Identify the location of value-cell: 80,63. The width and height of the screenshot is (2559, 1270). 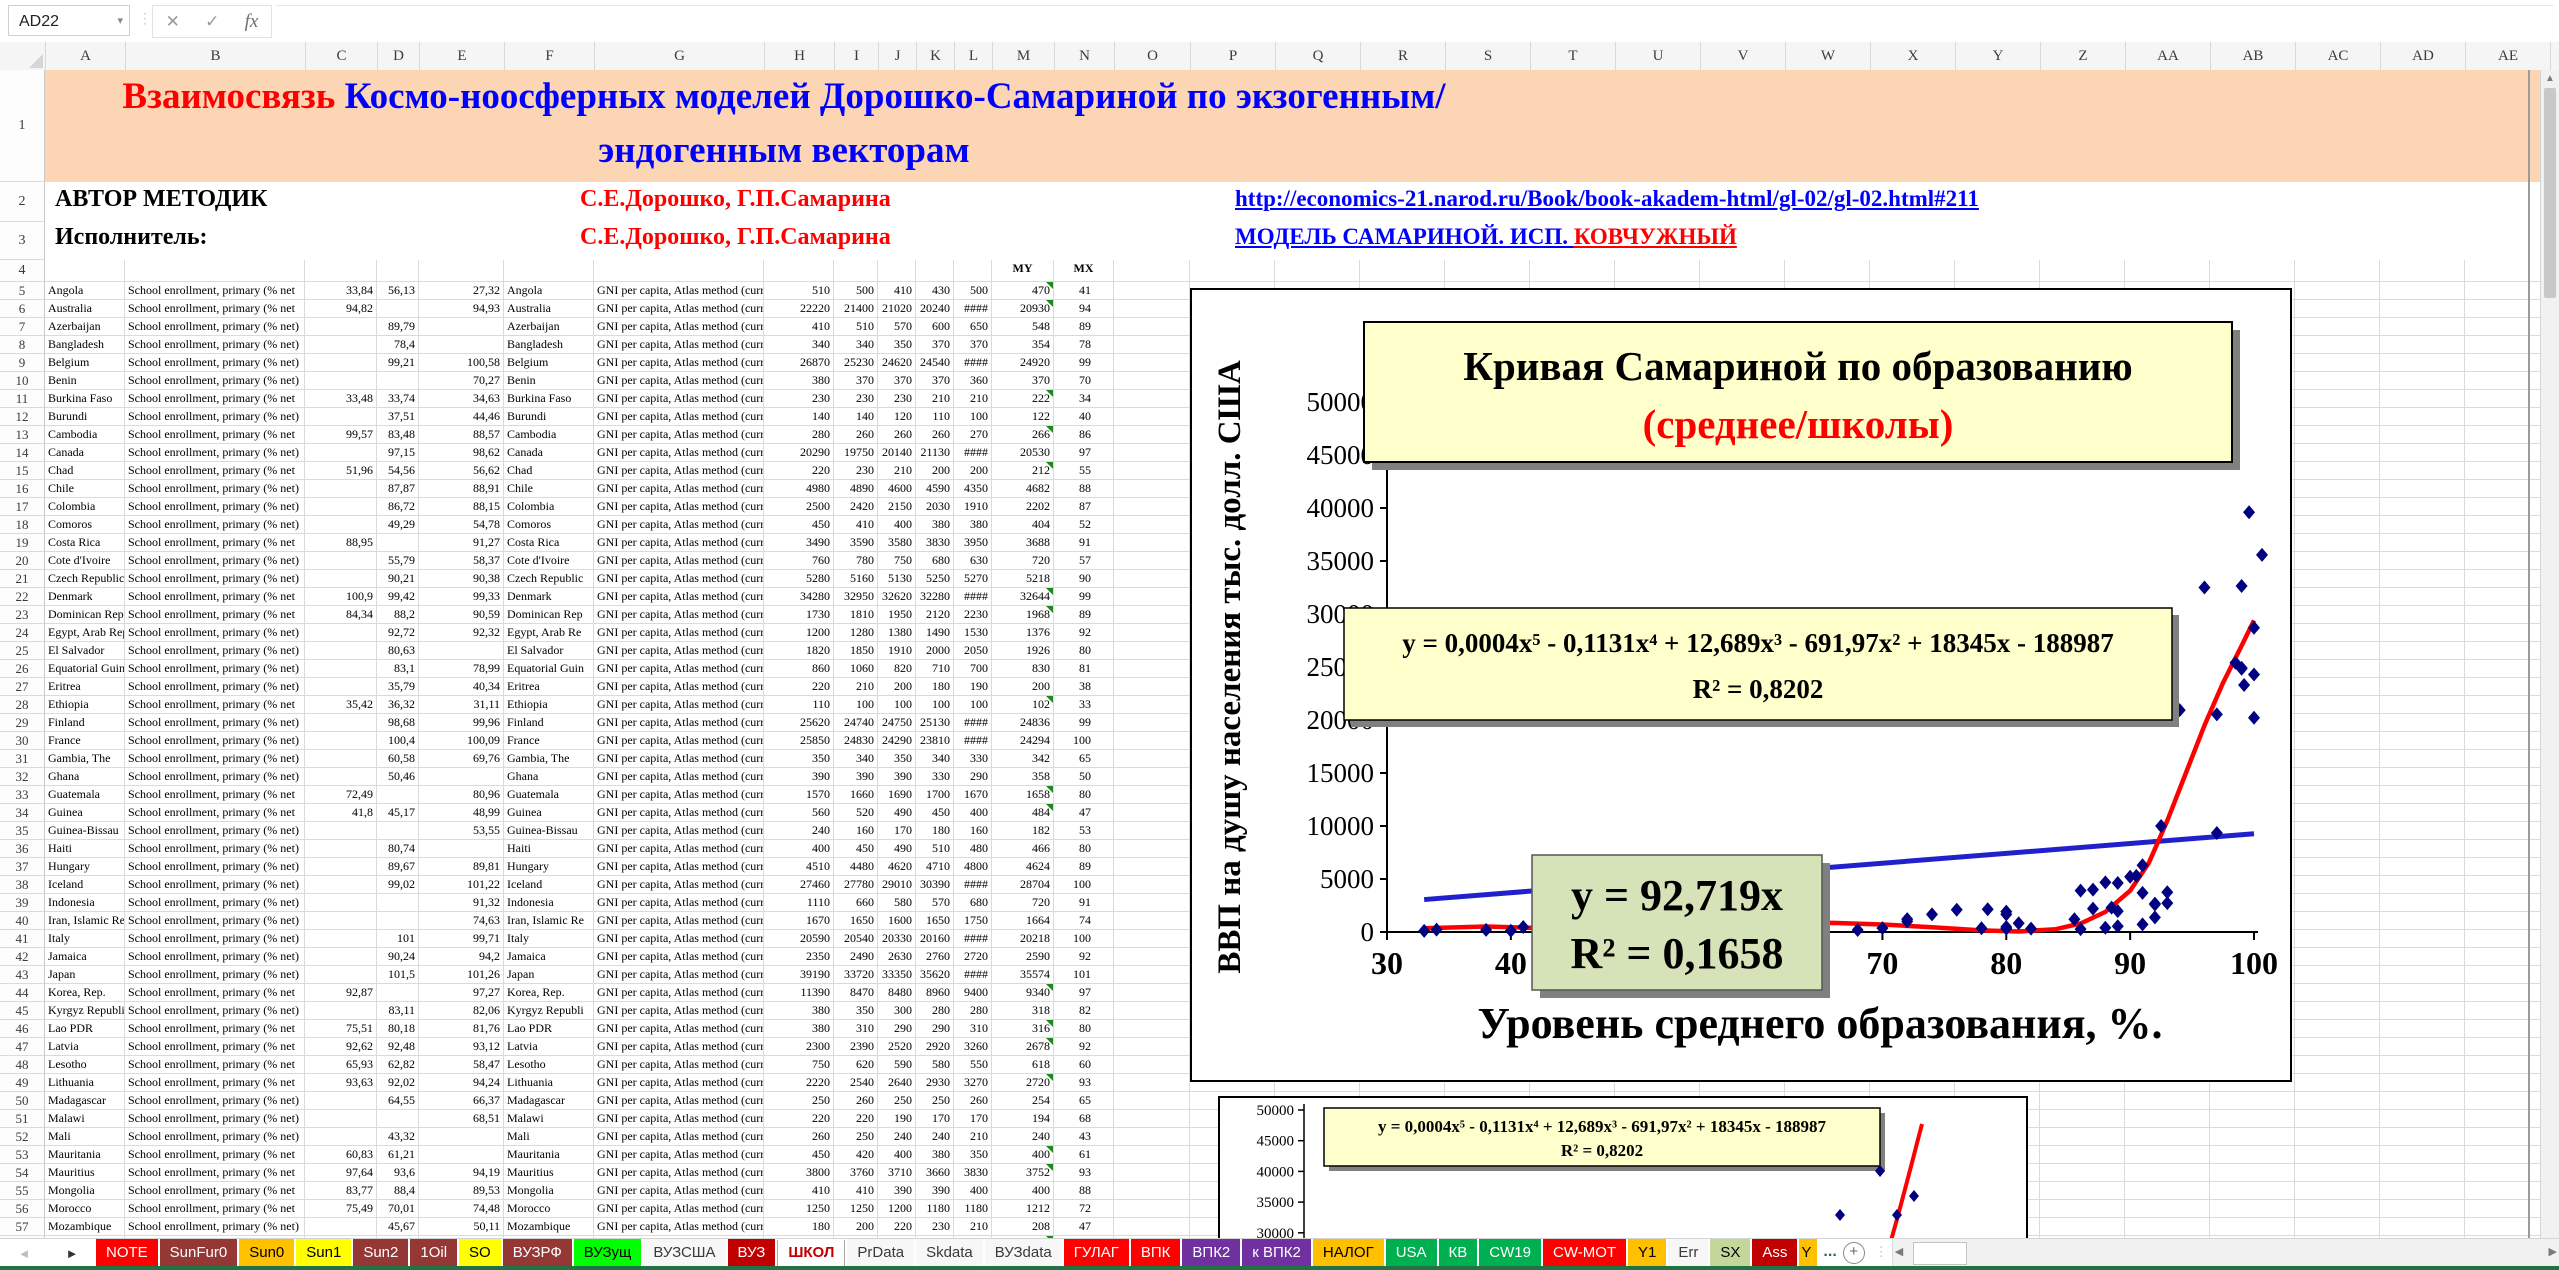
(398, 651).